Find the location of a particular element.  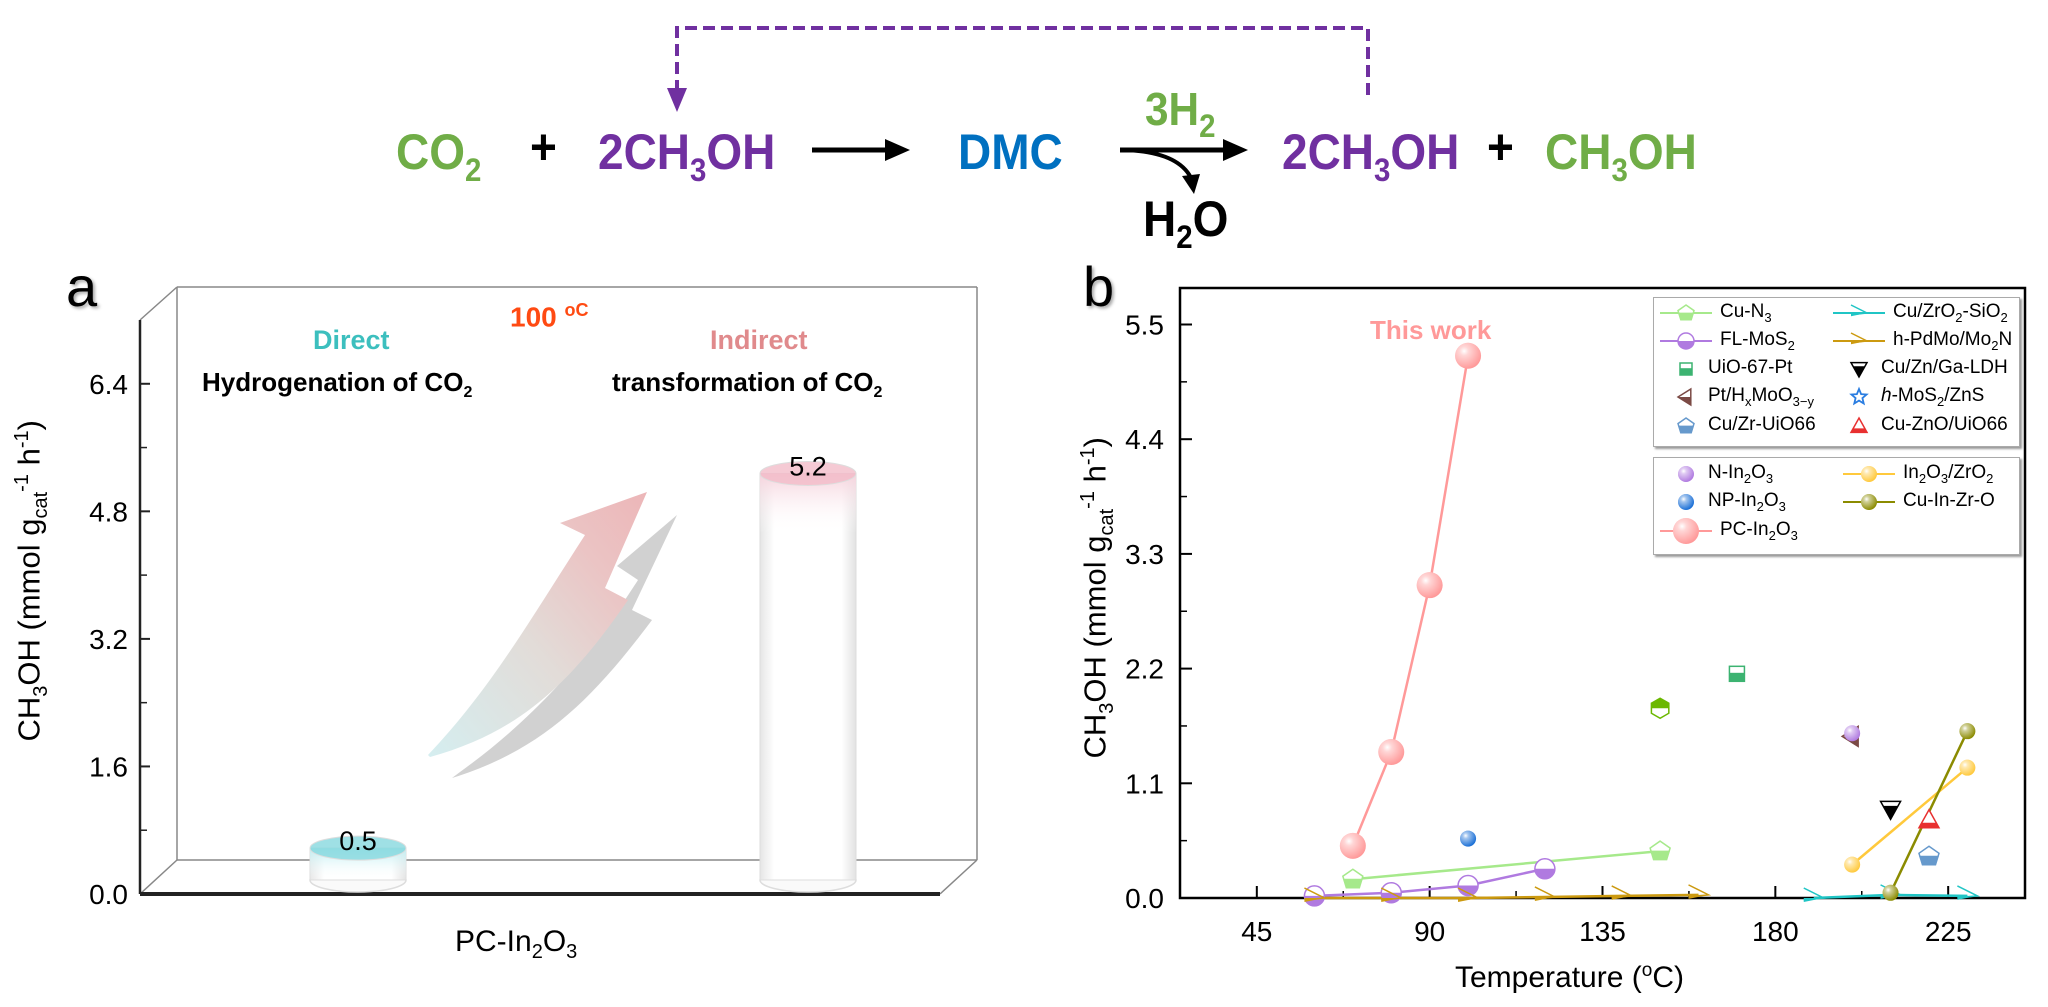

legend-label: NP-In2O3 is located at coordinates (1747, 502).